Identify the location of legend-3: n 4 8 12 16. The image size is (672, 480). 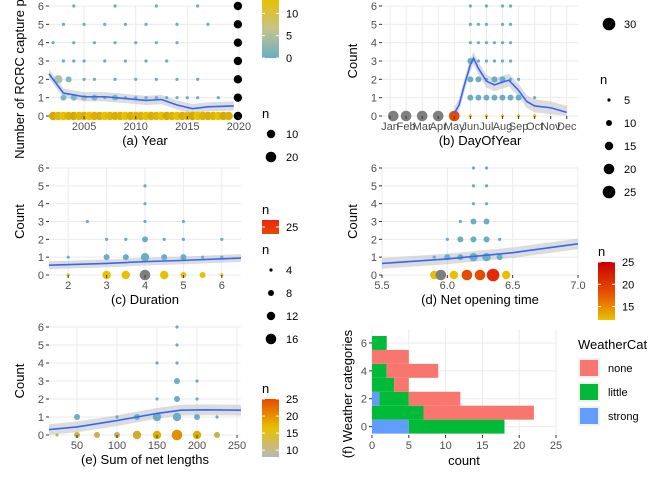
(280, 294).